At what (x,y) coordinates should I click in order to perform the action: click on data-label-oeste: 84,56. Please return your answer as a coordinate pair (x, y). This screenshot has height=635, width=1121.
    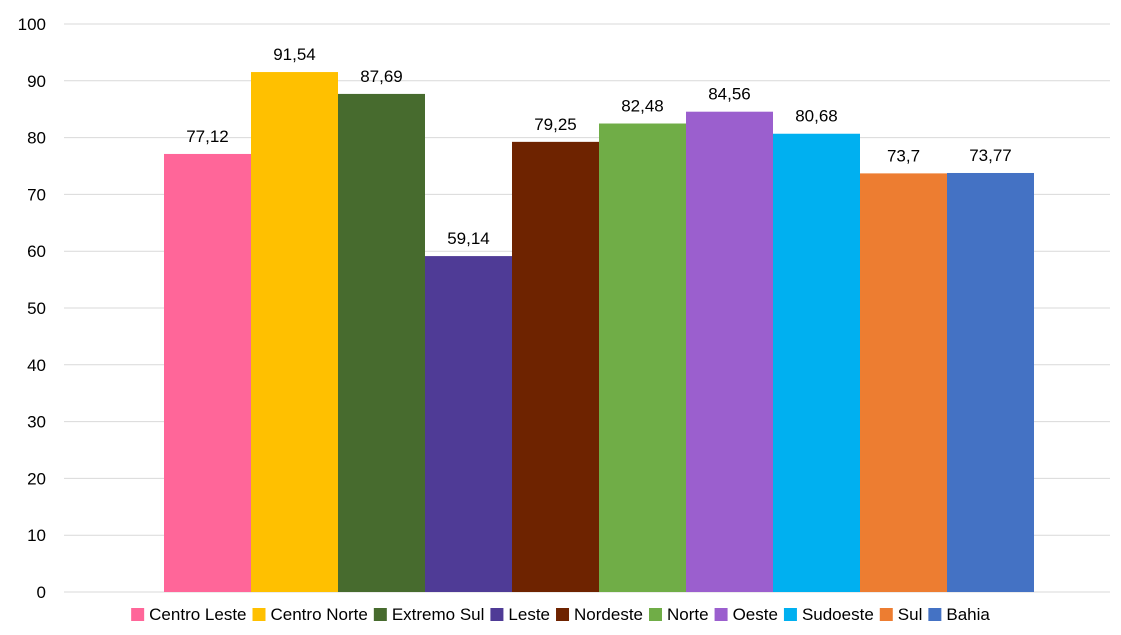
    Looking at the image, I should click on (729, 94).